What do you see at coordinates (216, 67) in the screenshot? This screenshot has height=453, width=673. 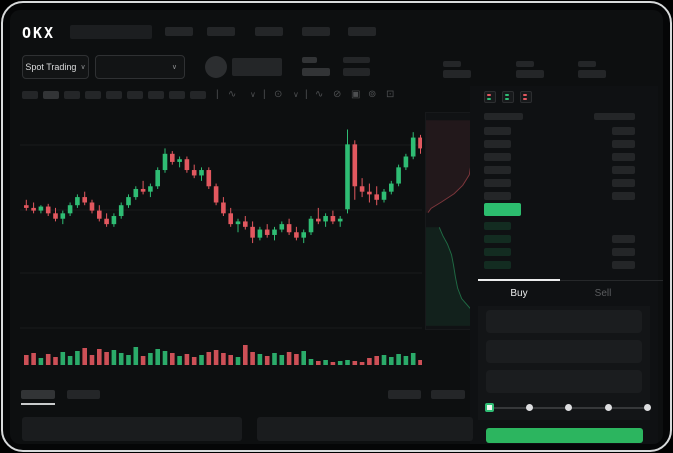 I see `pair-logo-avatar` at bounding box center [216, 67].